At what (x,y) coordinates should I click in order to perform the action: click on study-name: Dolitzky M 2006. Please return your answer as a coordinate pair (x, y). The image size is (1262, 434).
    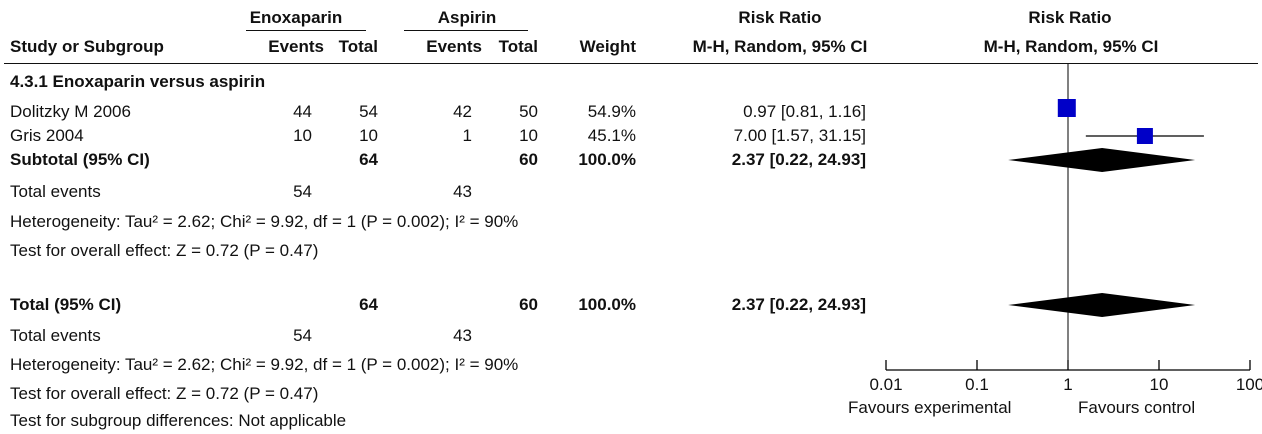
    Looking at the image, I should click on (70, 111).